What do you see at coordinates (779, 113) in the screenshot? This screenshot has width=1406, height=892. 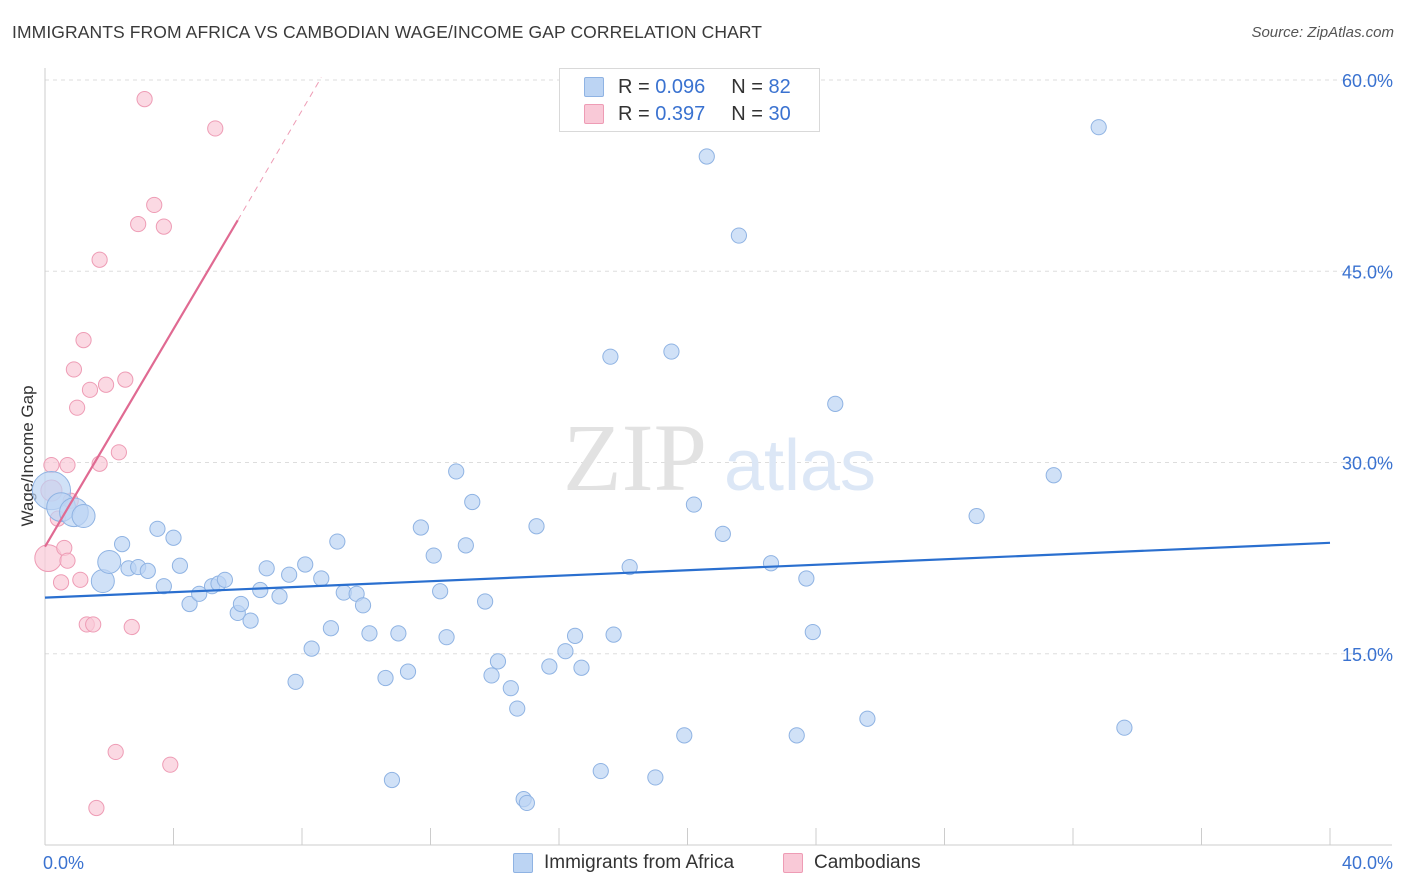 I see `n-value: 30` at bounding box center [779, 113].